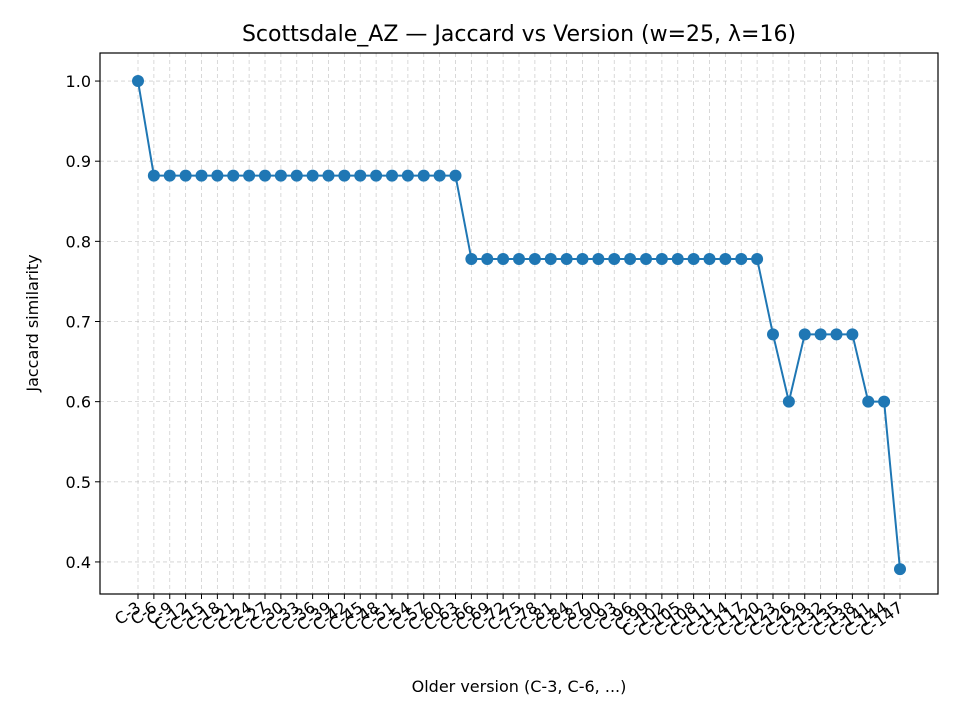  Describe the element at coordinates (78, 81) in the screenshot. I see `y-tick-label: 1.0` at that location.